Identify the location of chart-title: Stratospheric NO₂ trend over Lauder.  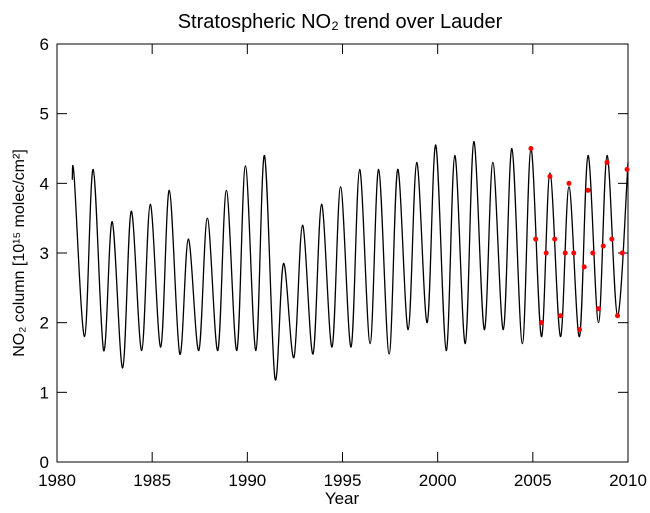
(340, 22).